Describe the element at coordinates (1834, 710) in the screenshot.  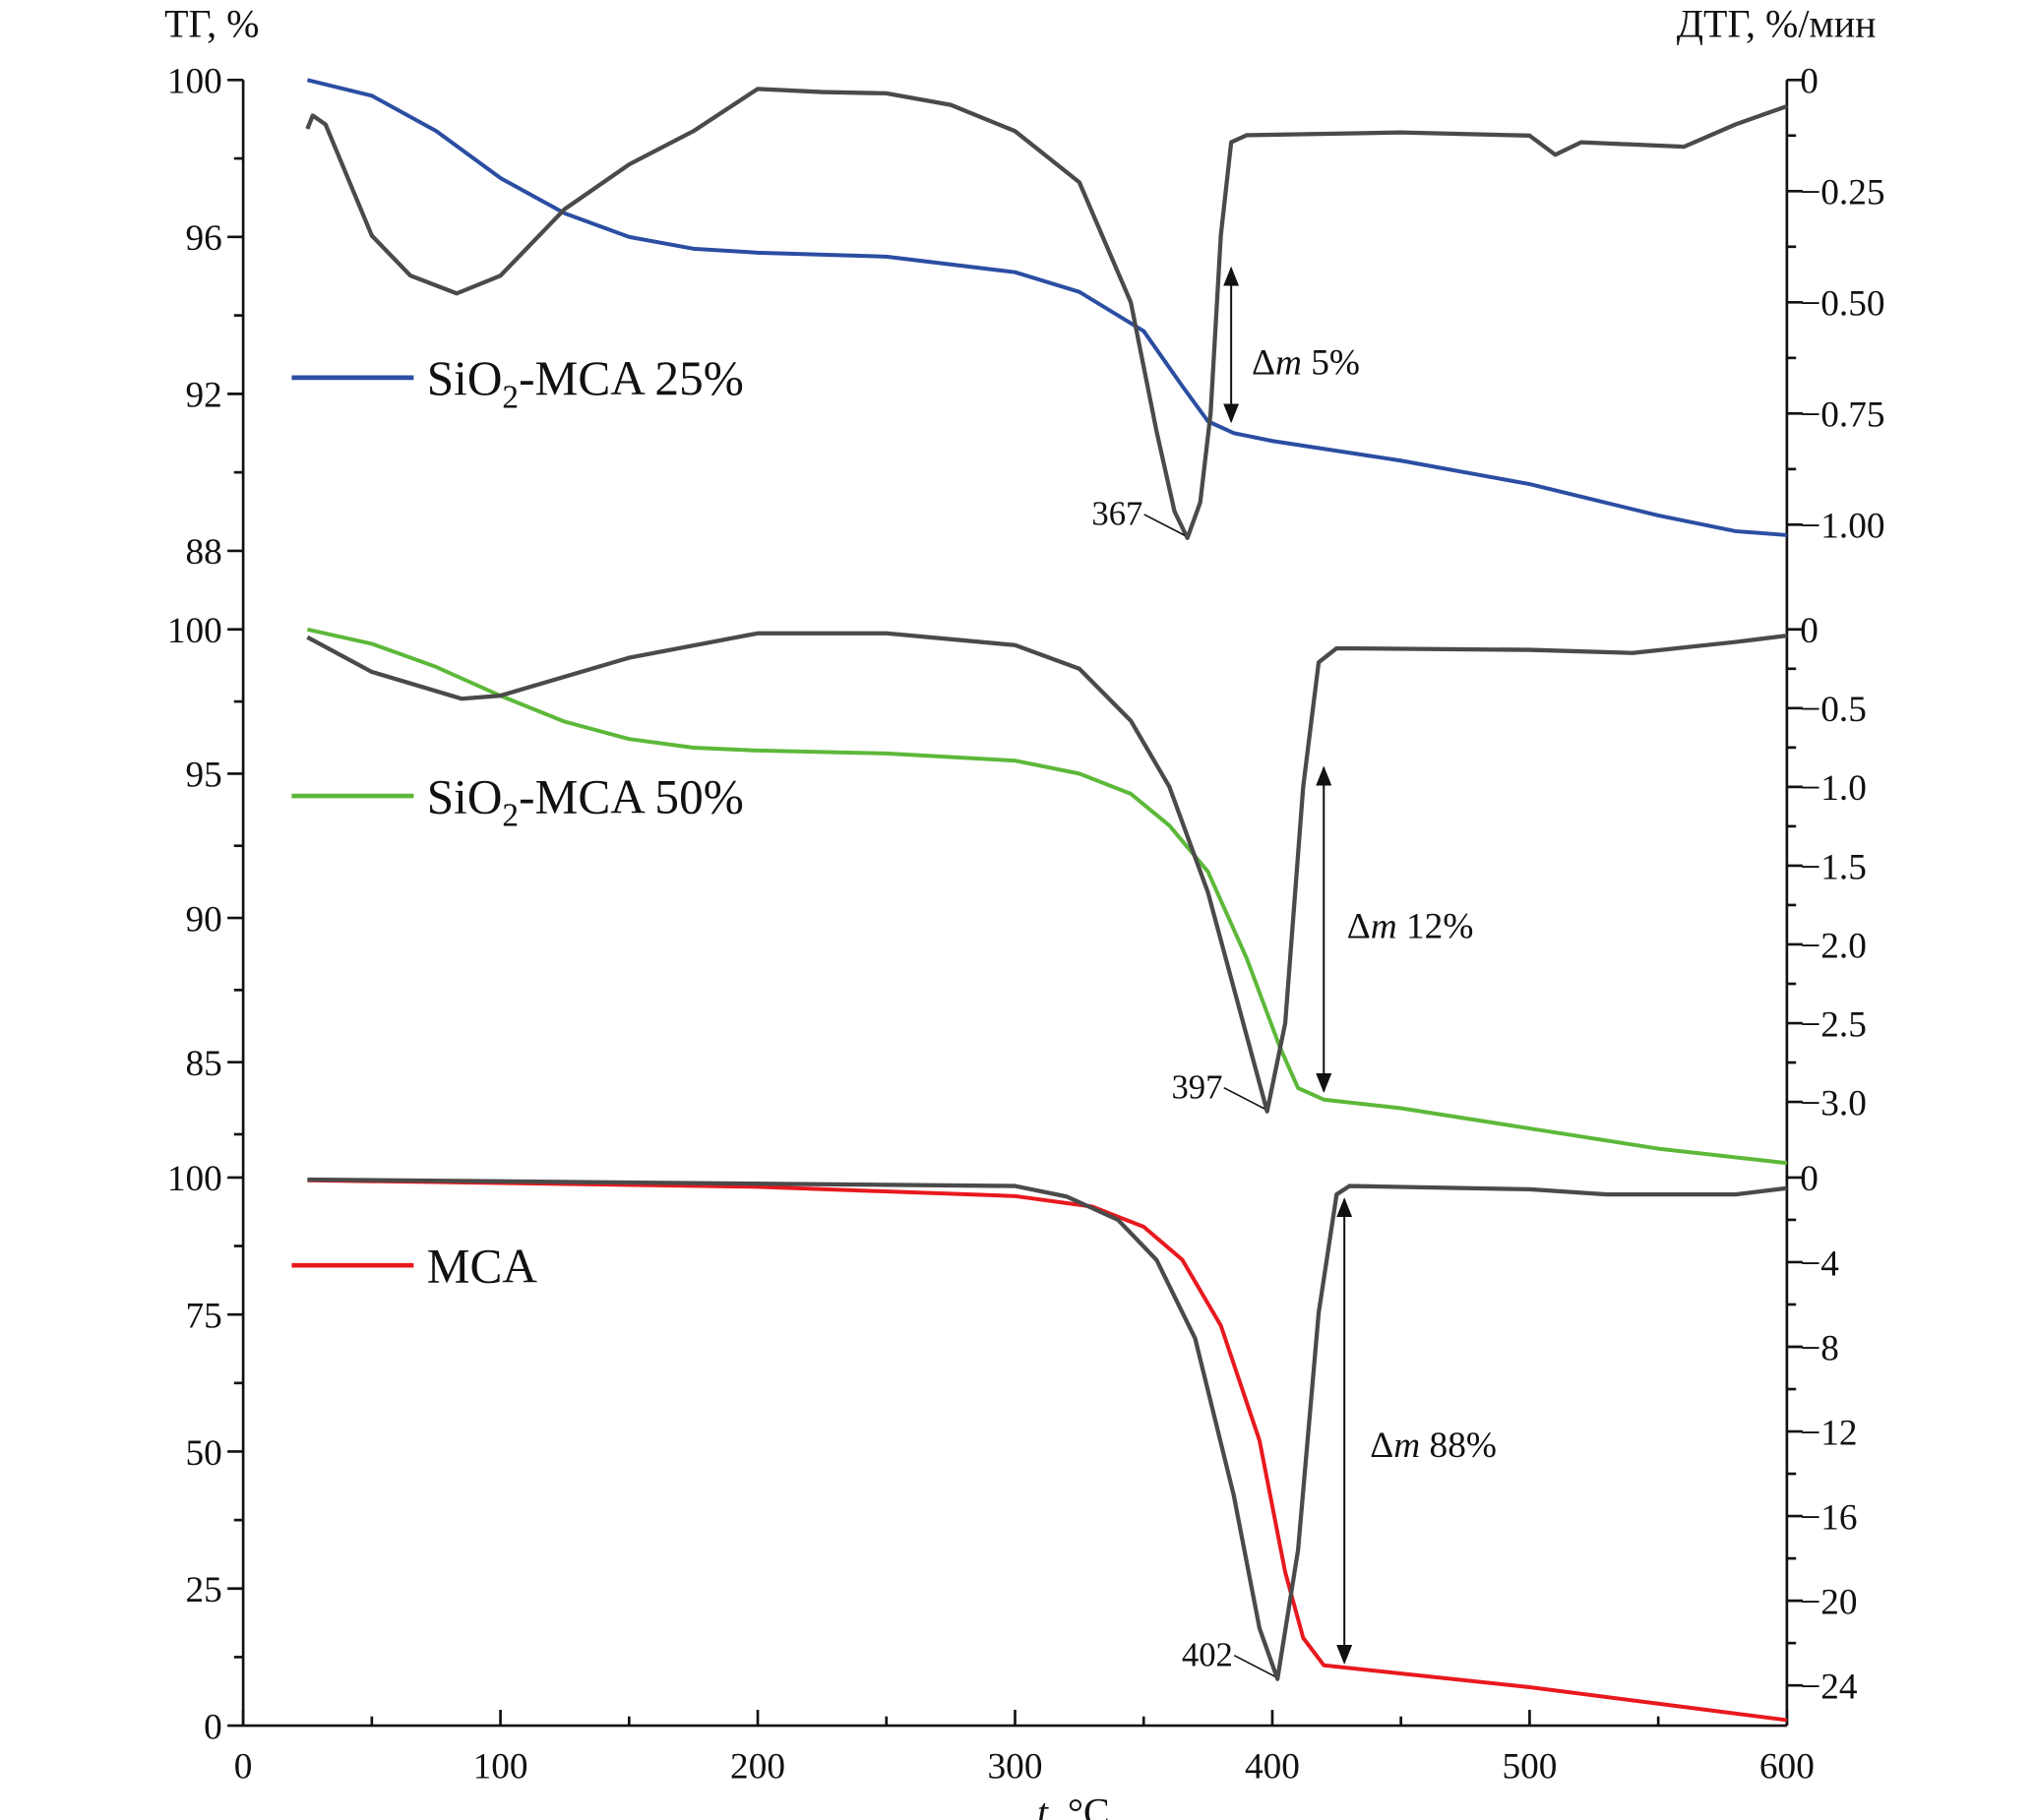
I see `right-tick-label: −0.5` at that location.